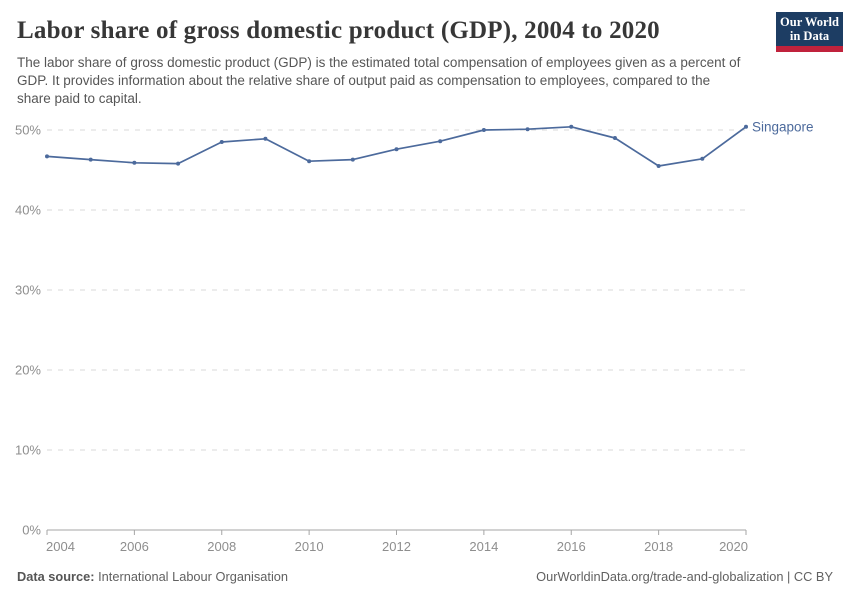  What do you see at coordinates (56, 576) in the screenshot?
I see `data-source-label: Data source:` at bounding box center [56, 576].